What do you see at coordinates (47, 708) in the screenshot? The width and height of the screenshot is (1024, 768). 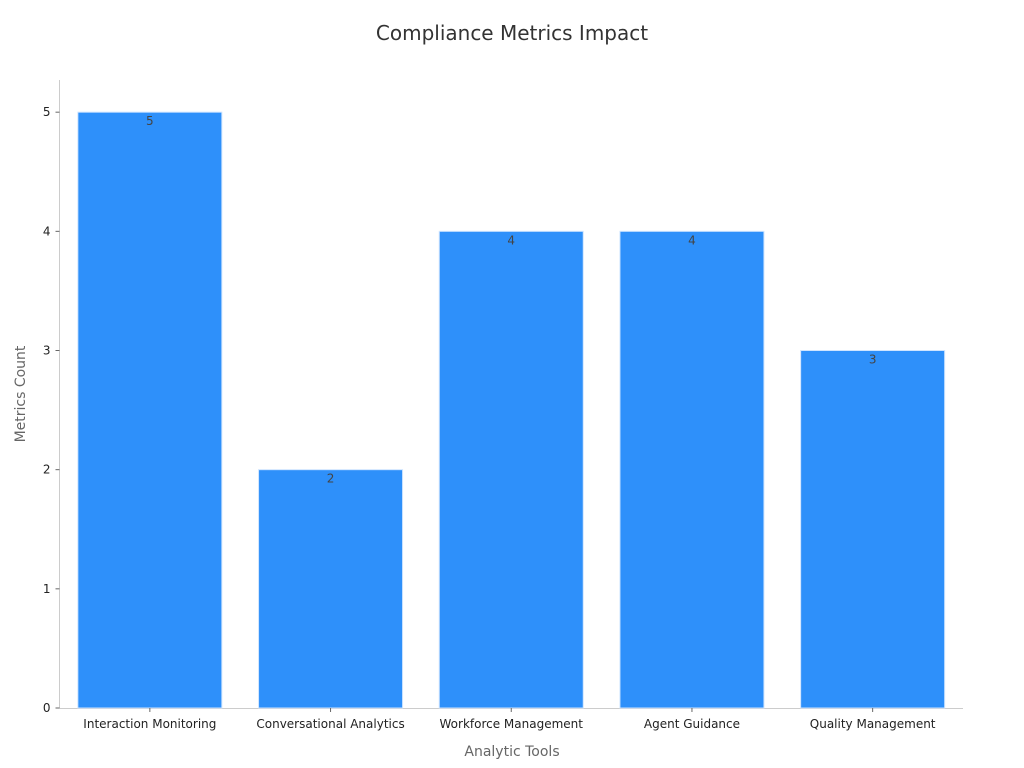 I see `y-tick-label: 0` at bounding box center [47, 708].